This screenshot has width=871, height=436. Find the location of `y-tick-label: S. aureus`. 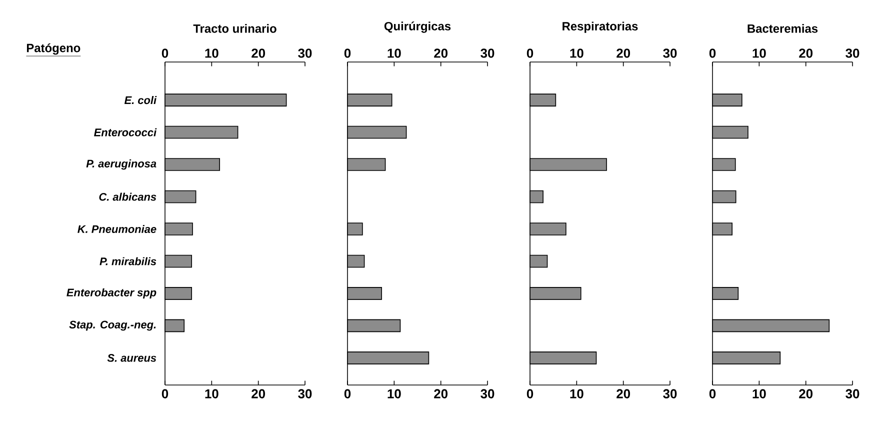

y-tick-label: S. aureus is located at coordinates (131, 358).